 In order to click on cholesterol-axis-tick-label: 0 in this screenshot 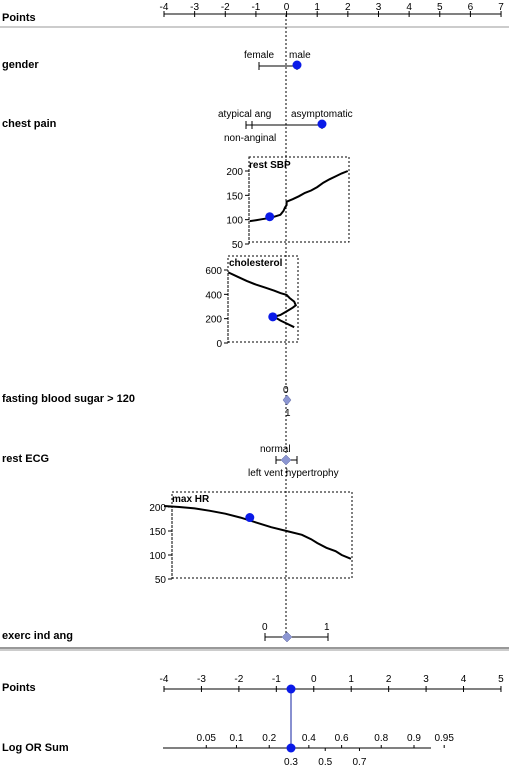, I will do `click(219, 344)`.